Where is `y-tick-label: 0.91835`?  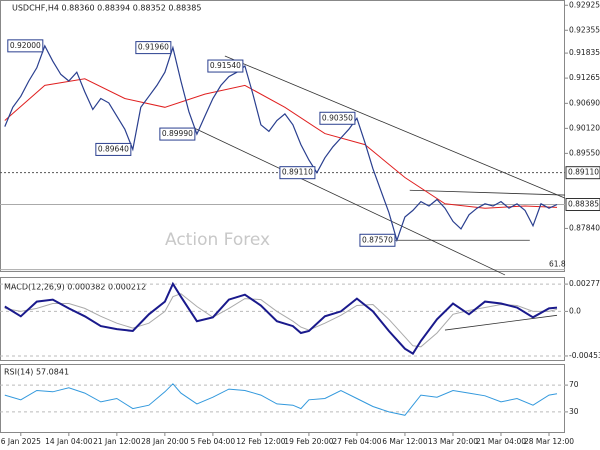 y-tick-label: 0.91835 is located at coordinates (584, 52).